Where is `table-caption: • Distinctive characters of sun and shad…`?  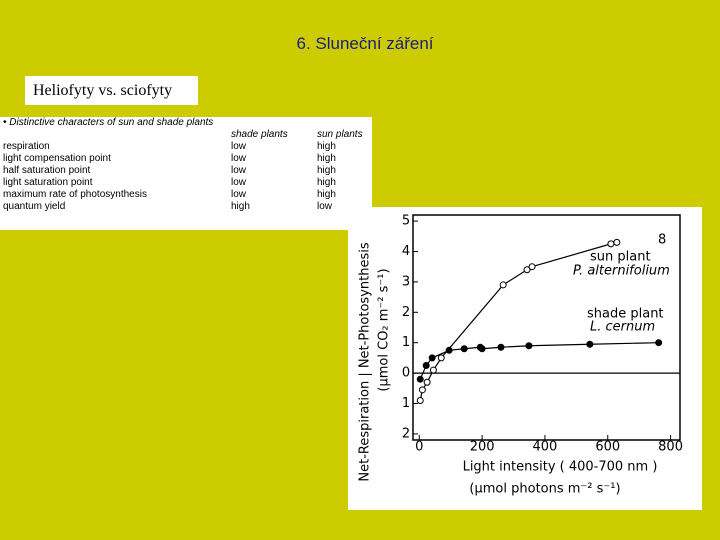
table-caption: • Distinctive characters of sun and shad… is located at coordinates (108, 122).